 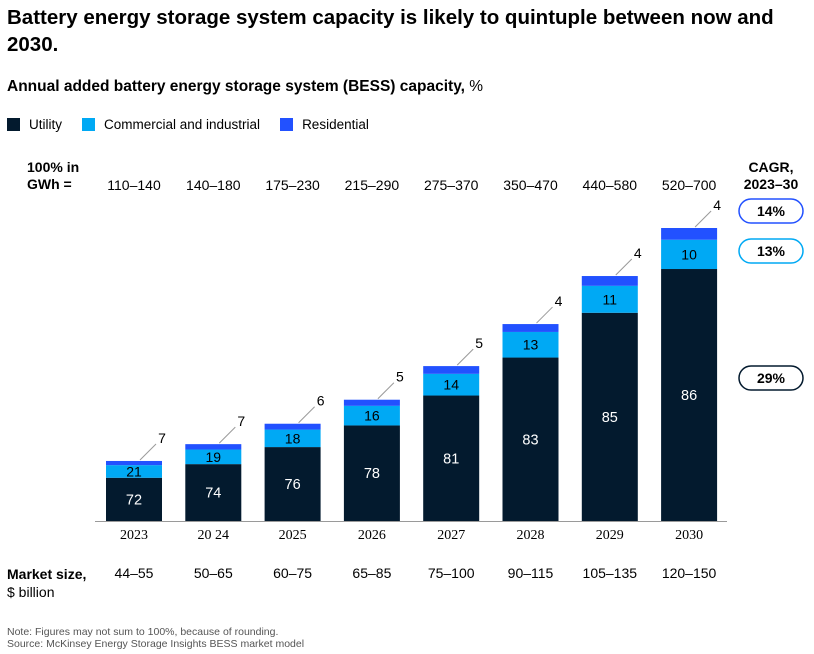 I want to click on subtitle-unit: %, so click(x=474, y=86).